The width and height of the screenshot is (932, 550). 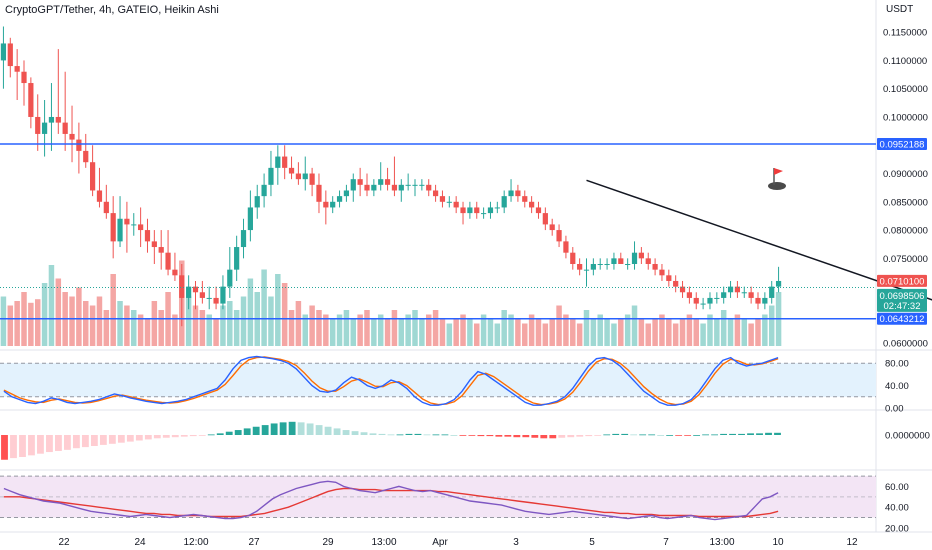 What do you see at coordinates (458, 542) in the screenshot?
I see `time-axis: 22 24 12:00 27 29 13:00 Apr 3 5 7 13:00 10 12` at bounding box center [458, 542].